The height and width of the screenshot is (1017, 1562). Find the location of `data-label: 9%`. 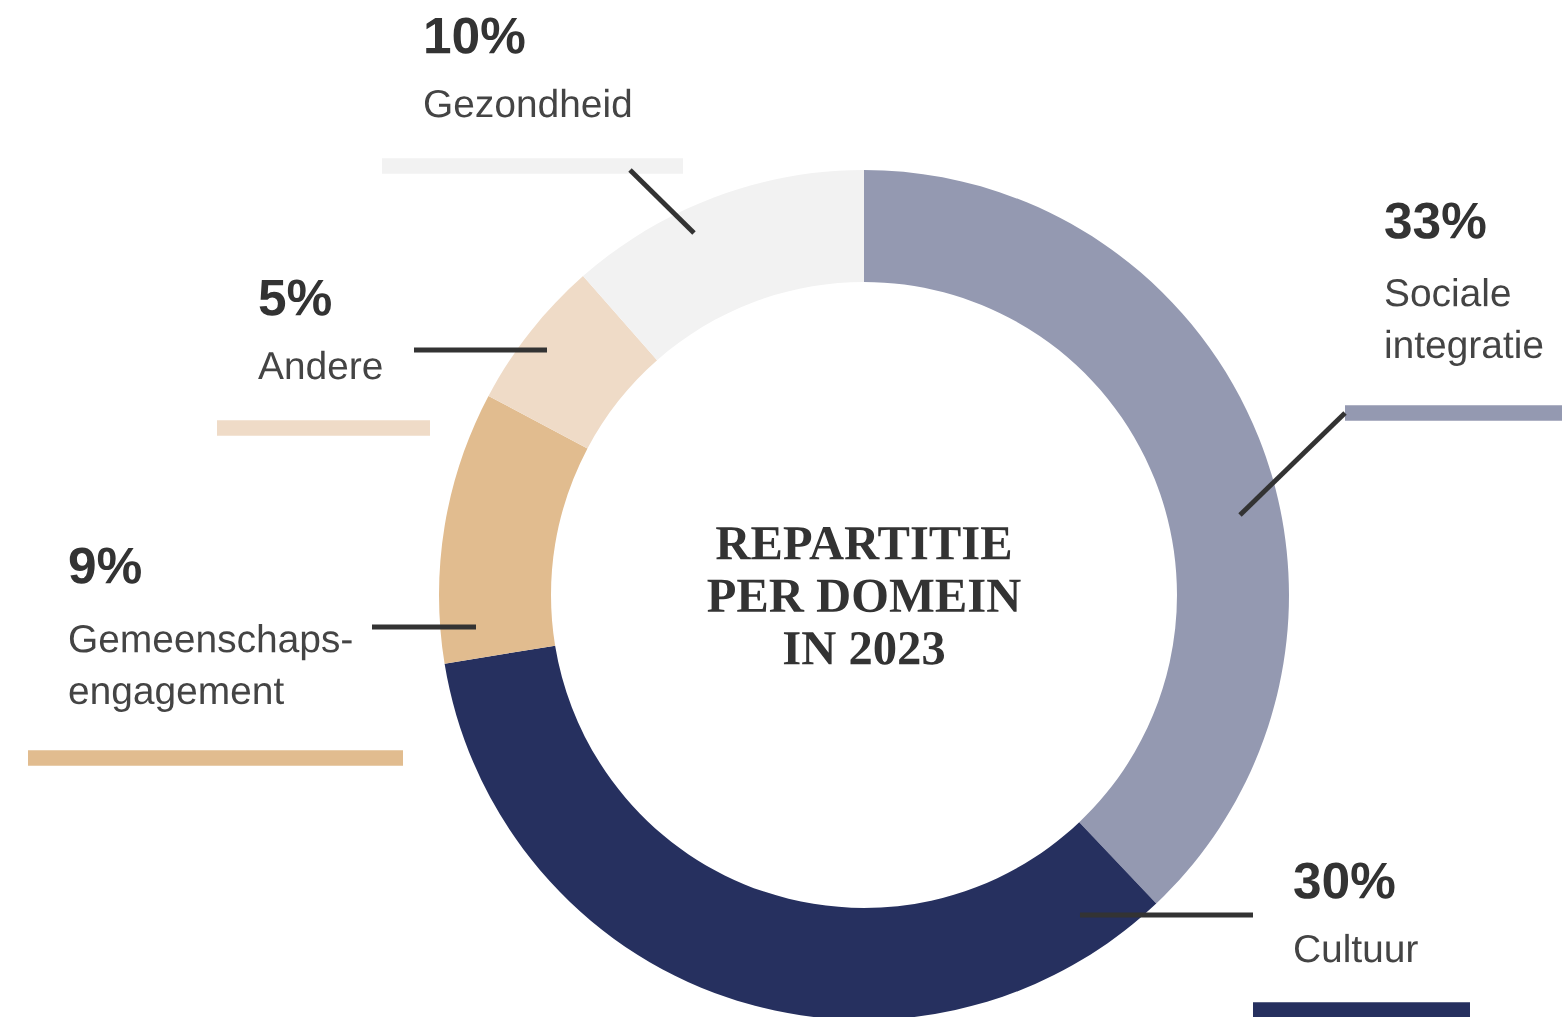

data-label: 9% is located at coordinates (105, 565).